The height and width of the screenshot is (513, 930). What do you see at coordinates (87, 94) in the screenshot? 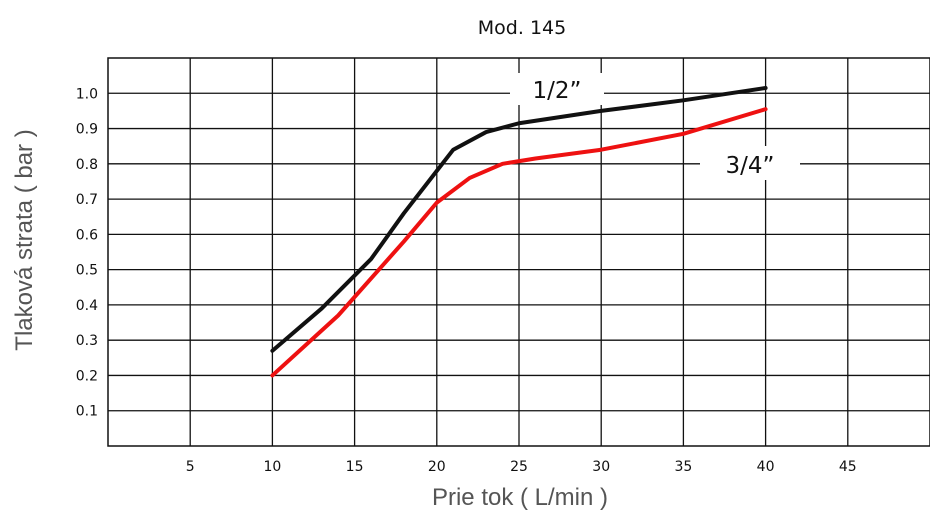
I see `y-tick-label: 1.0` at bounding box center [87, 94].